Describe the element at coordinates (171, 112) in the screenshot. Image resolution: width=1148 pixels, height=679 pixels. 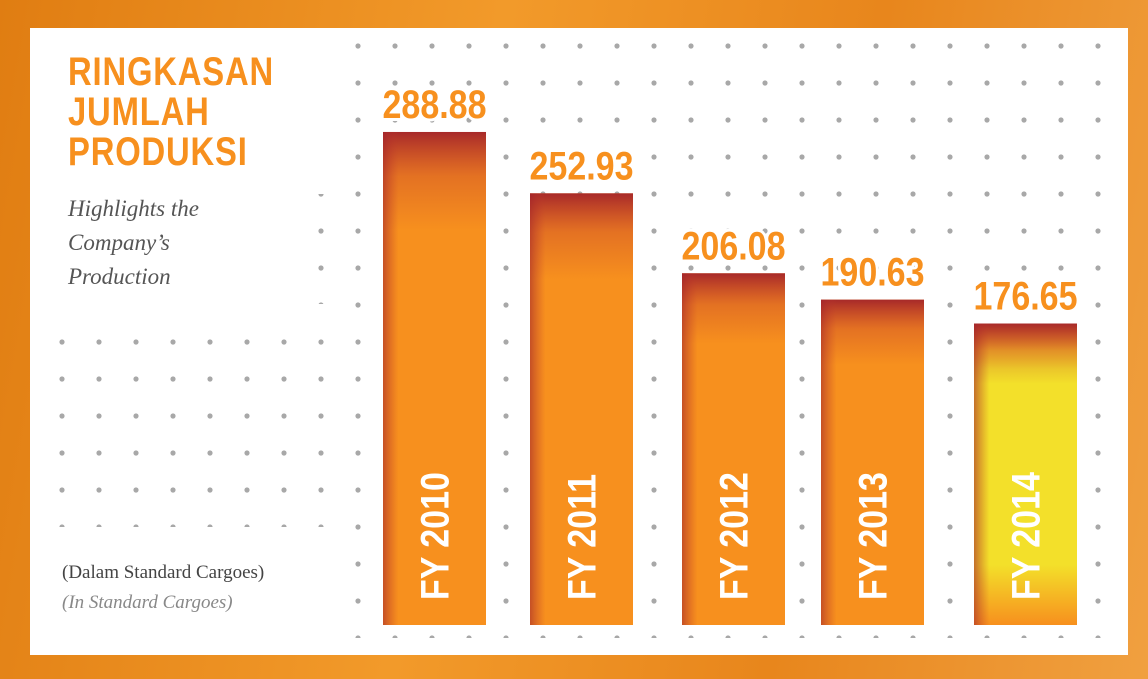
I see `chart-title: RINGKASAN JUMLAH PRODUKSI` at that location.